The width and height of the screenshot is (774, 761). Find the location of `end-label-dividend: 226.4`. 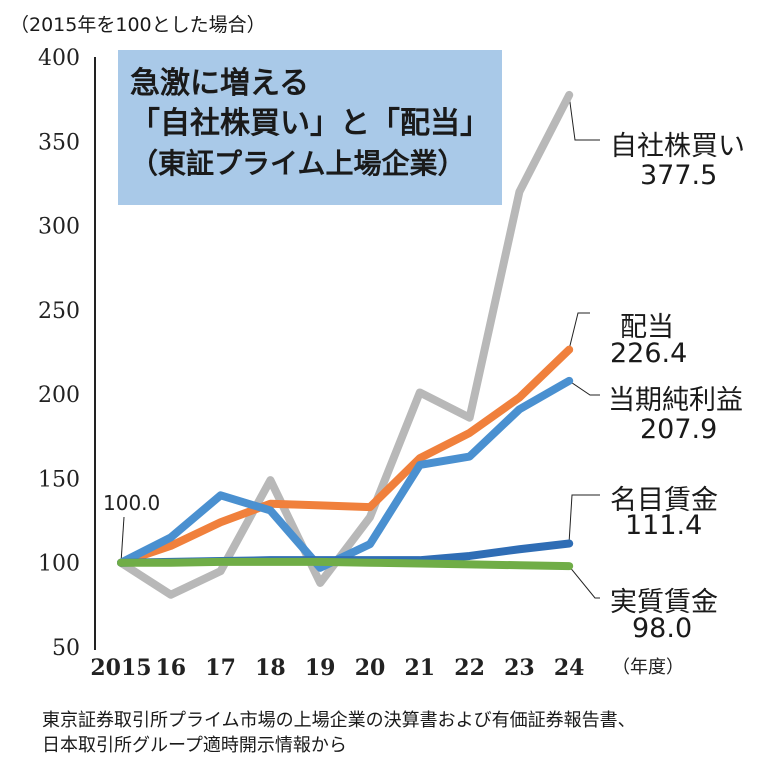

end-label-dividend: 226.4 is located at coordinates (649, 353).